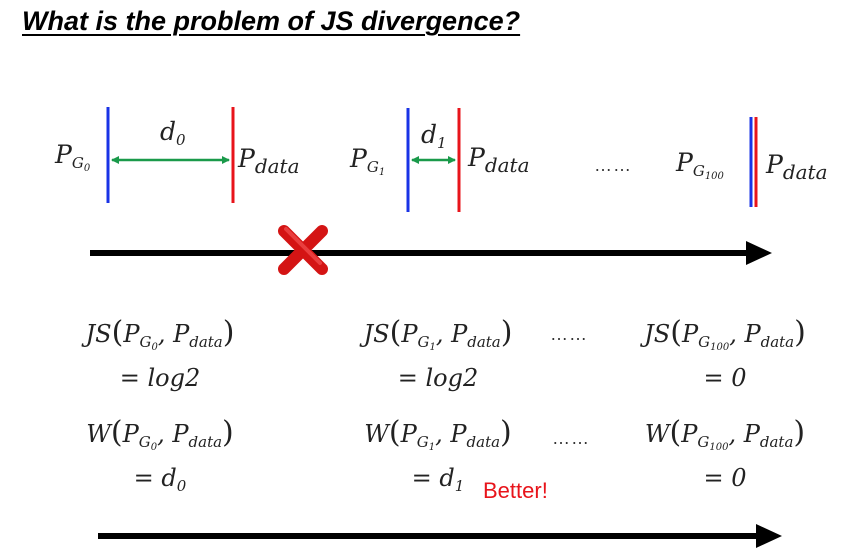 The image size is (858, 553). I want to click on js-result-1: = log2, so click(438, 378).